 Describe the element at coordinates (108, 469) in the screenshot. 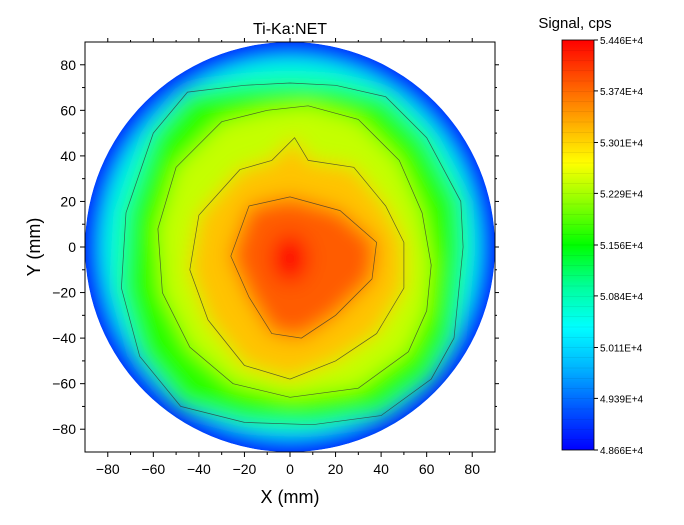

I see `x-tick-label: −80` at that location.